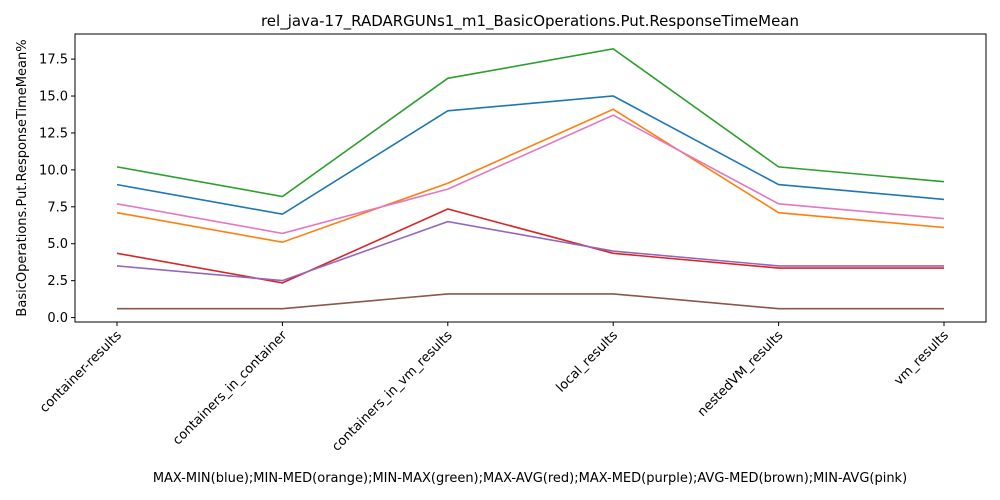  What do you see at coordinates (22, 177) in the screenshot?
I see `y-axis-label: BasicOperations.Put.ResponseTimeMean%` at bounding box center [22, 177].